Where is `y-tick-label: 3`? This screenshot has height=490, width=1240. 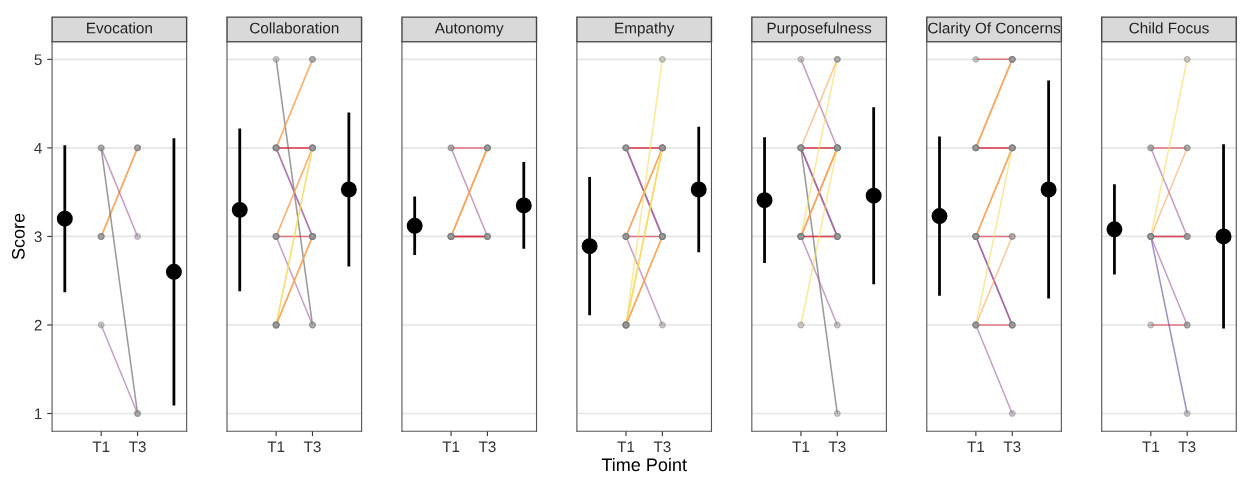
y-tick-label: 3 is located at coordinates (38, 237).